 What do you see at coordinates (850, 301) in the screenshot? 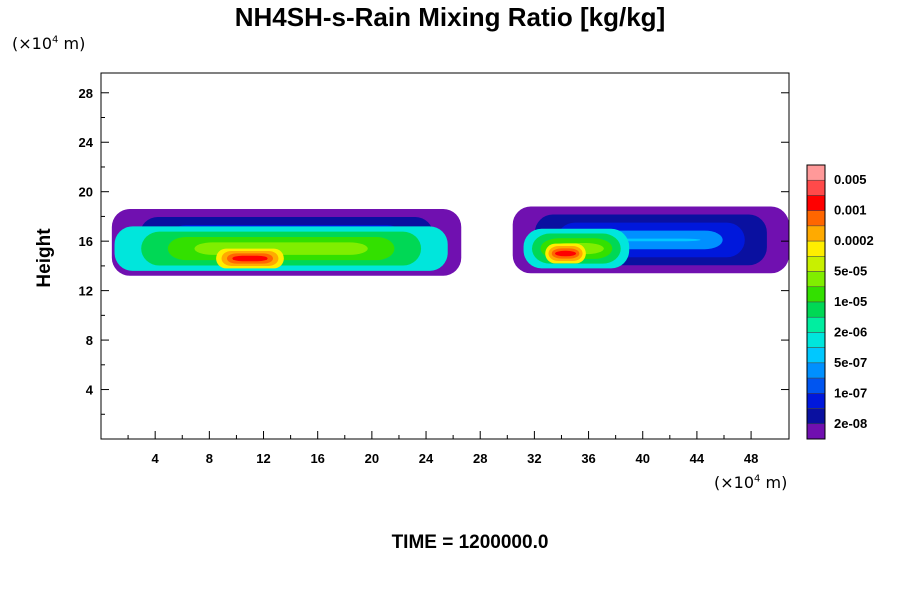
I see `colorbar-label: 1e-05` at bounding box center [850, 301].